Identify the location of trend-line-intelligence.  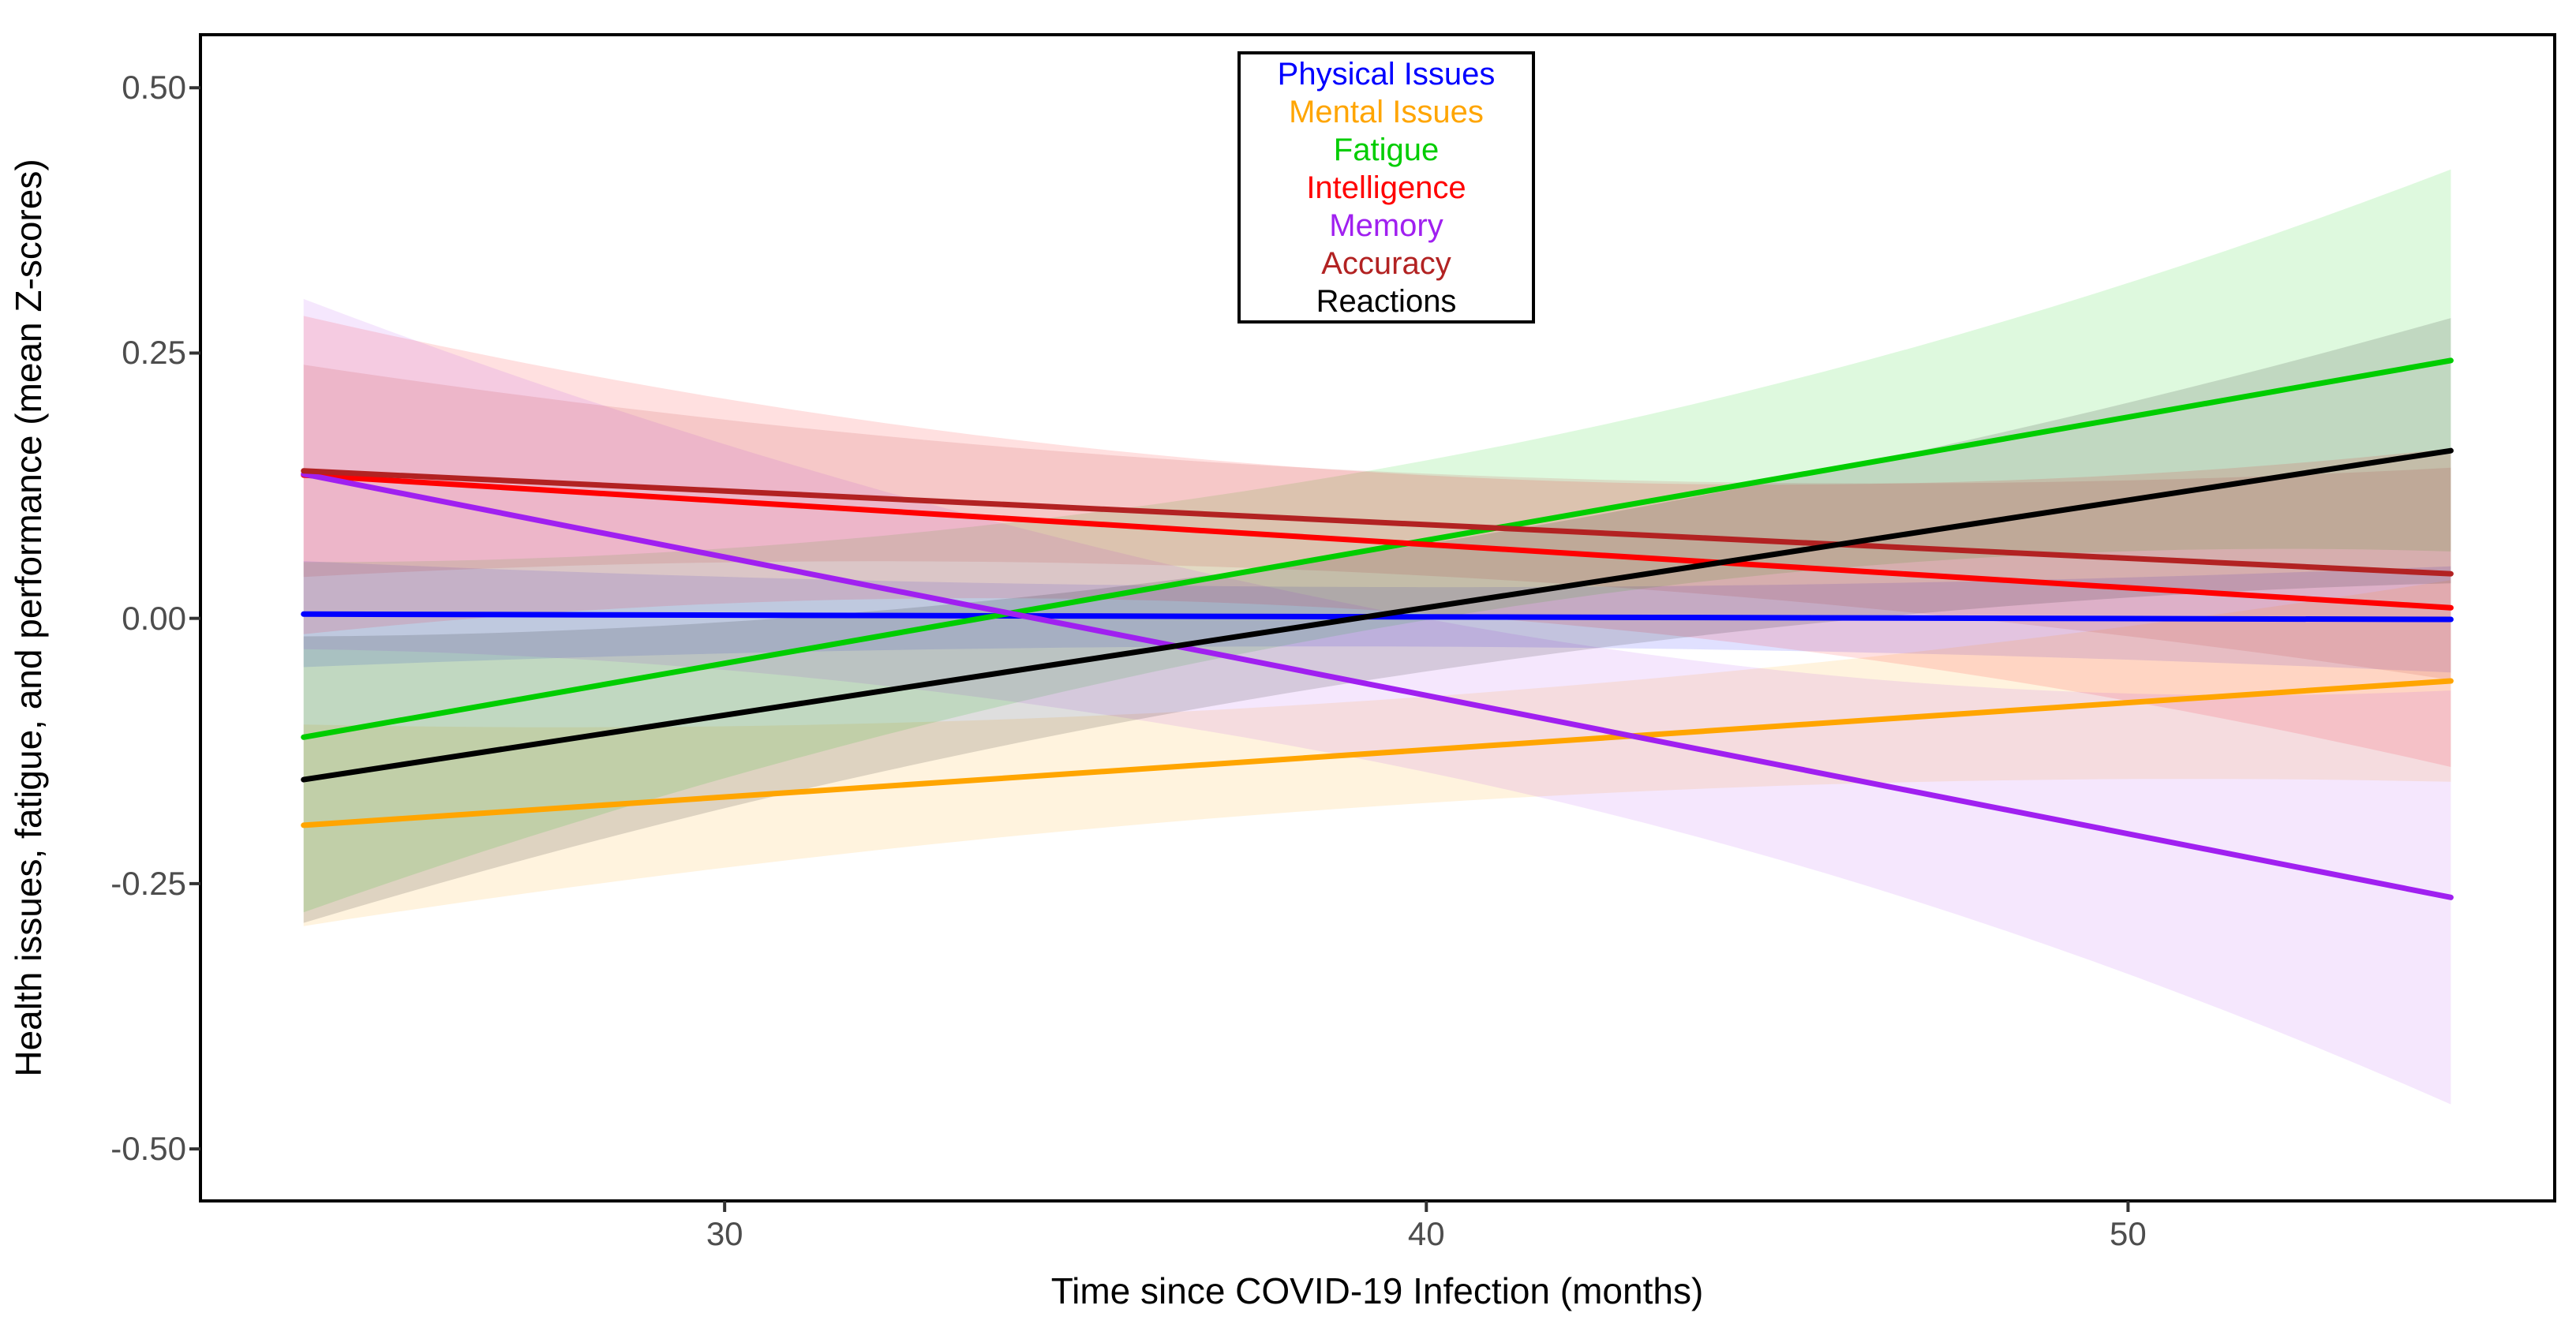
(1377, 541).